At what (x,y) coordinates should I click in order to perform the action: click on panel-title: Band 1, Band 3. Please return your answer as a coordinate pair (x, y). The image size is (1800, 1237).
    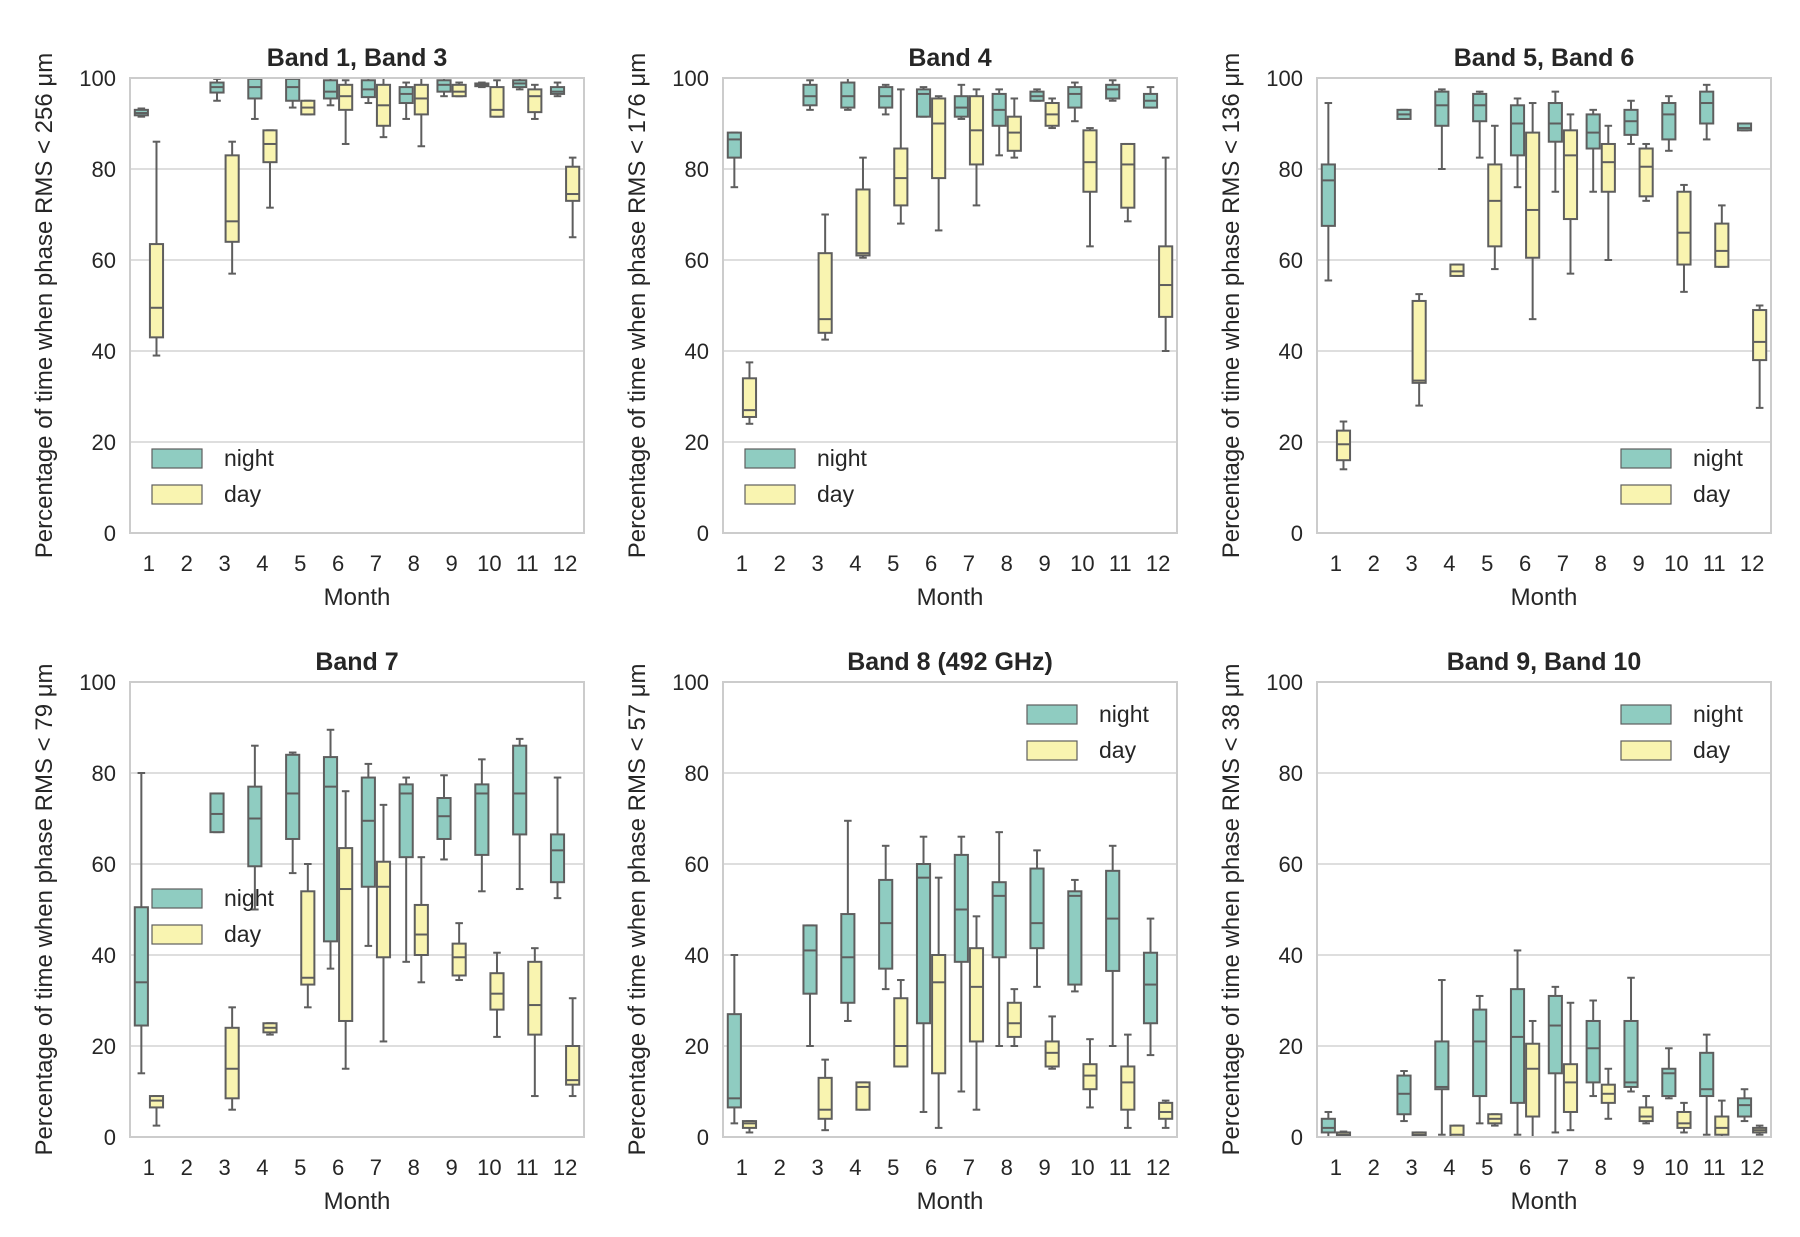
    Looking at the image, I should click on (357, 58).